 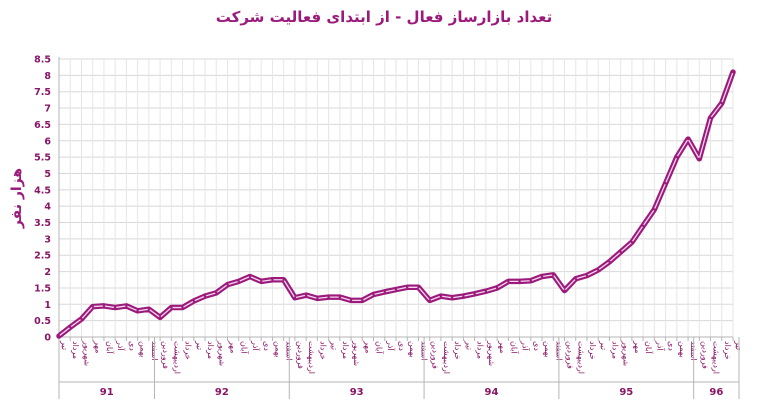 What do you see at coordinates (42, 92) in the screenshot?
I see `y-tick-label: 7.5` at bounding box center [42, 92].